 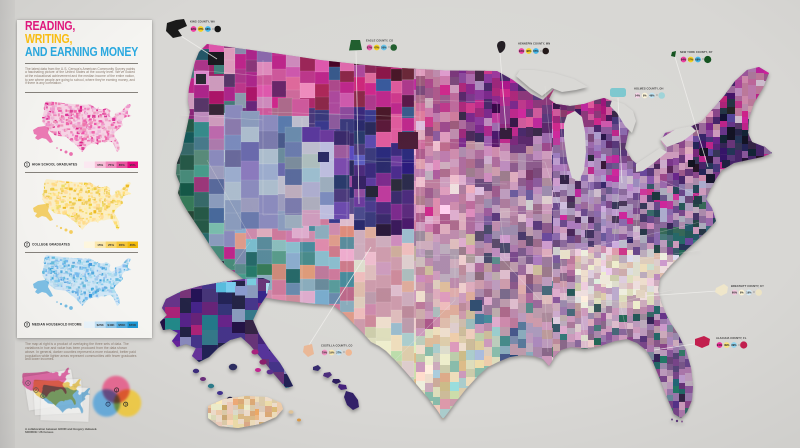 I want to click on svg-text: BREATHITT COUNTY, KY, so click(x=747, y=286).